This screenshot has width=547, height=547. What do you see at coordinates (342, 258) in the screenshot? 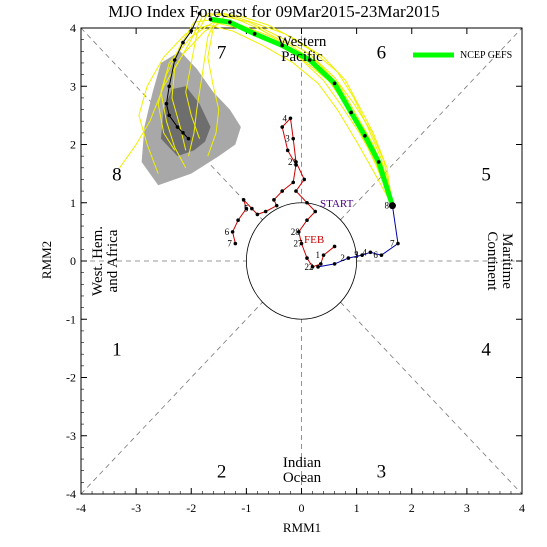
I see `day-label: 2` at bounding box center [342, 258].